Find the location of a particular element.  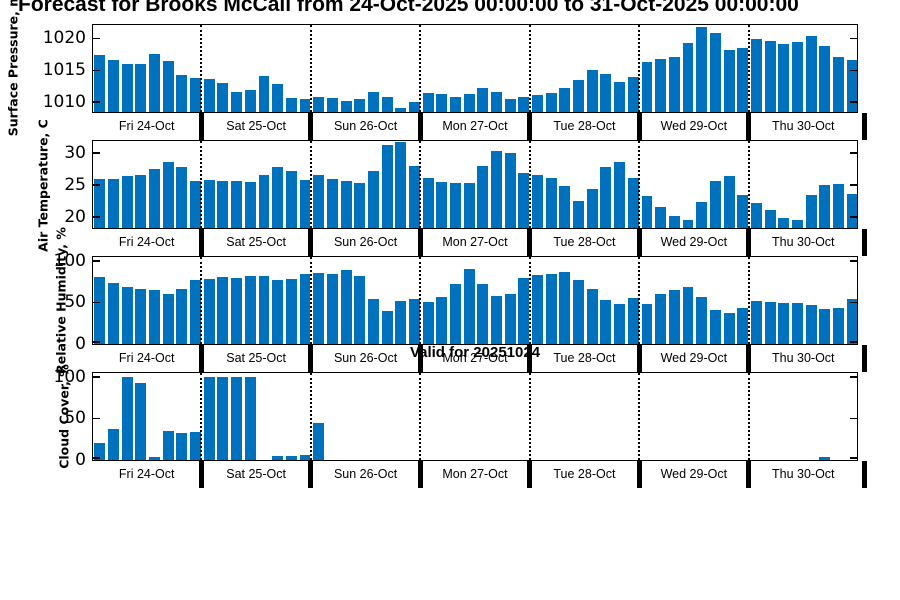

day-label: Sat 25-Oct is located at coordinates (256, 242).